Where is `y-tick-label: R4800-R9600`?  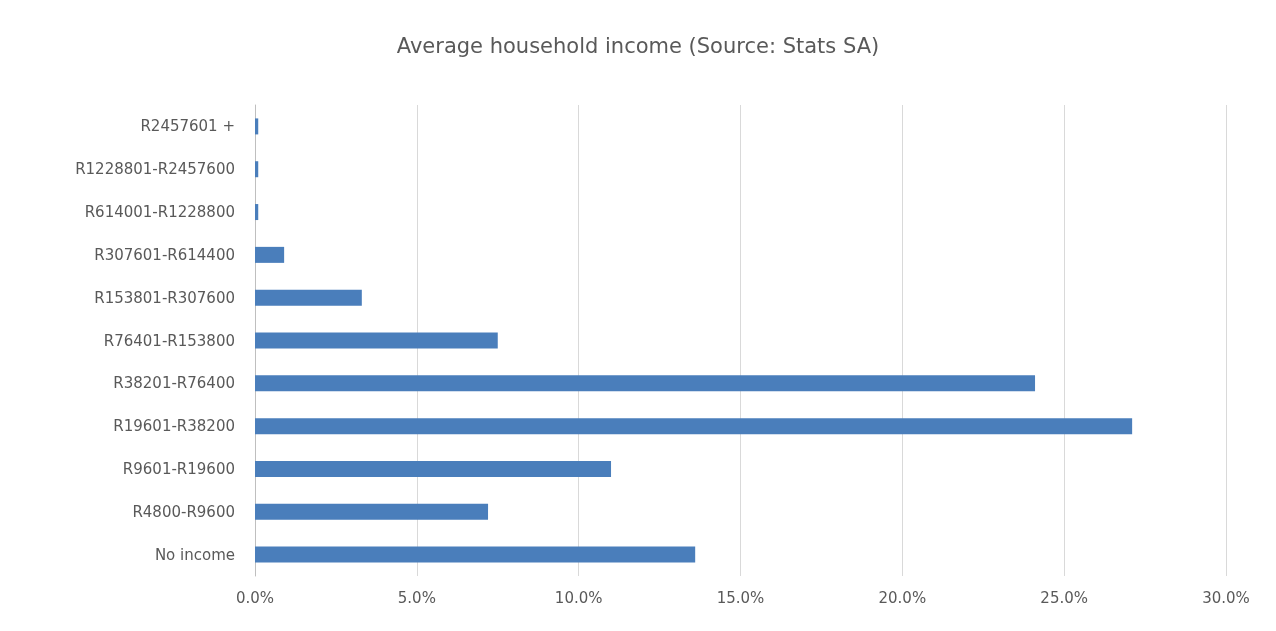
y-tick-label: R4800-R9600 is located at coordinates (183, 511).